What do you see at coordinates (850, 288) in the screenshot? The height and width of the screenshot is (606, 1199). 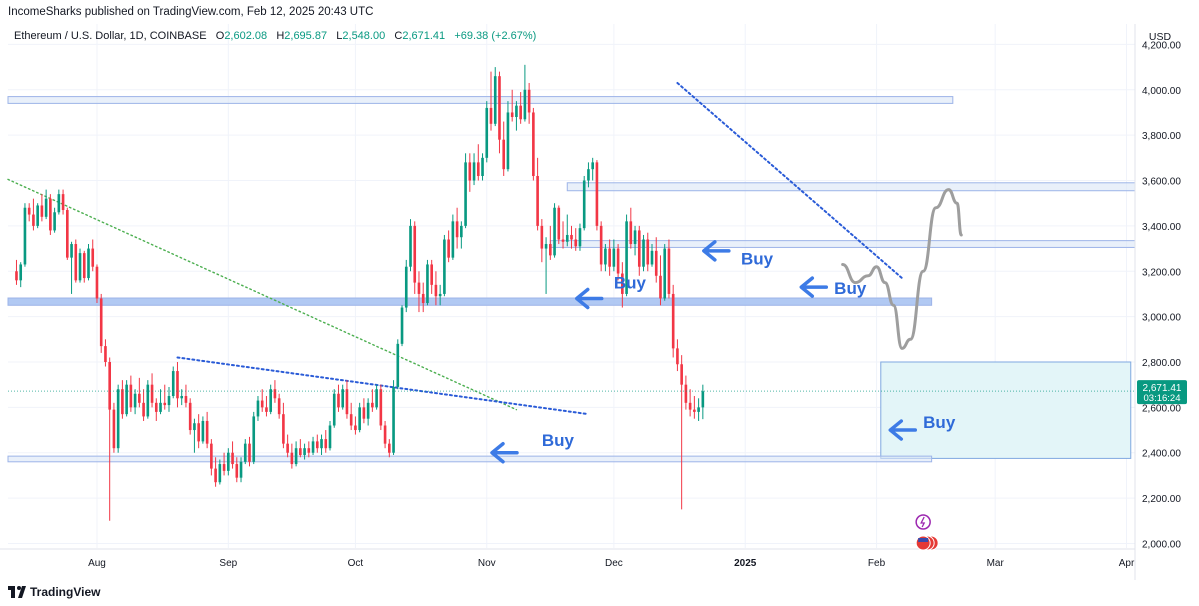 I see `buy-label: Buy` at bounding box center [850, 288].